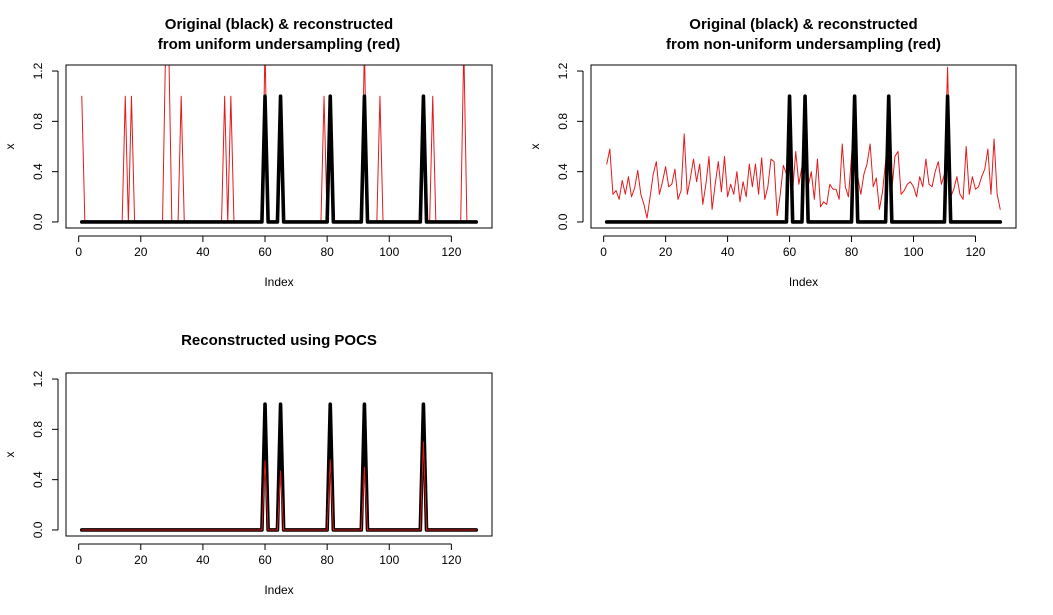 This screenshot has width=1053, height=615. What do you see at coordinates (279, 44) in the screenshot?
I see `chart-title-line-2: from uniform undersampling (red)` at bounding box center [279, 44].